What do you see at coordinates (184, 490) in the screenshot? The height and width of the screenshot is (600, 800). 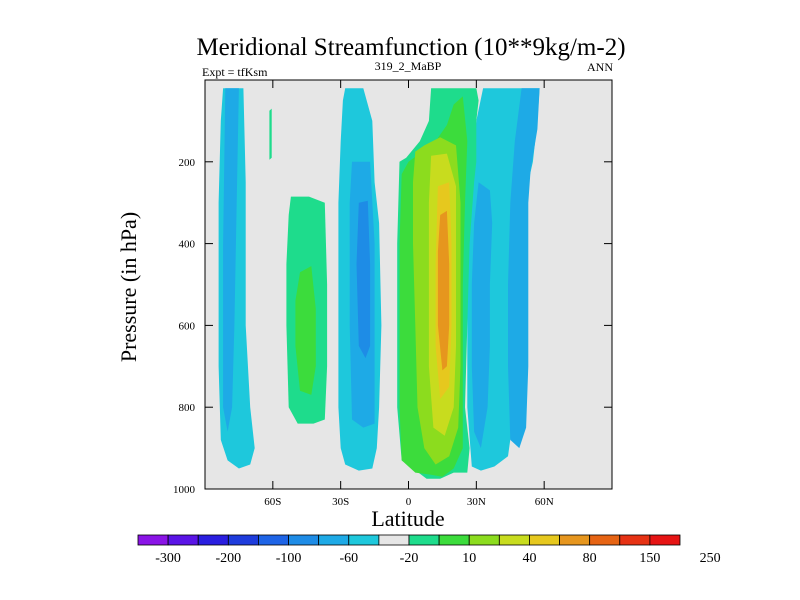 I see `y-tick-label: 1000` at bounding box center [184, 490].